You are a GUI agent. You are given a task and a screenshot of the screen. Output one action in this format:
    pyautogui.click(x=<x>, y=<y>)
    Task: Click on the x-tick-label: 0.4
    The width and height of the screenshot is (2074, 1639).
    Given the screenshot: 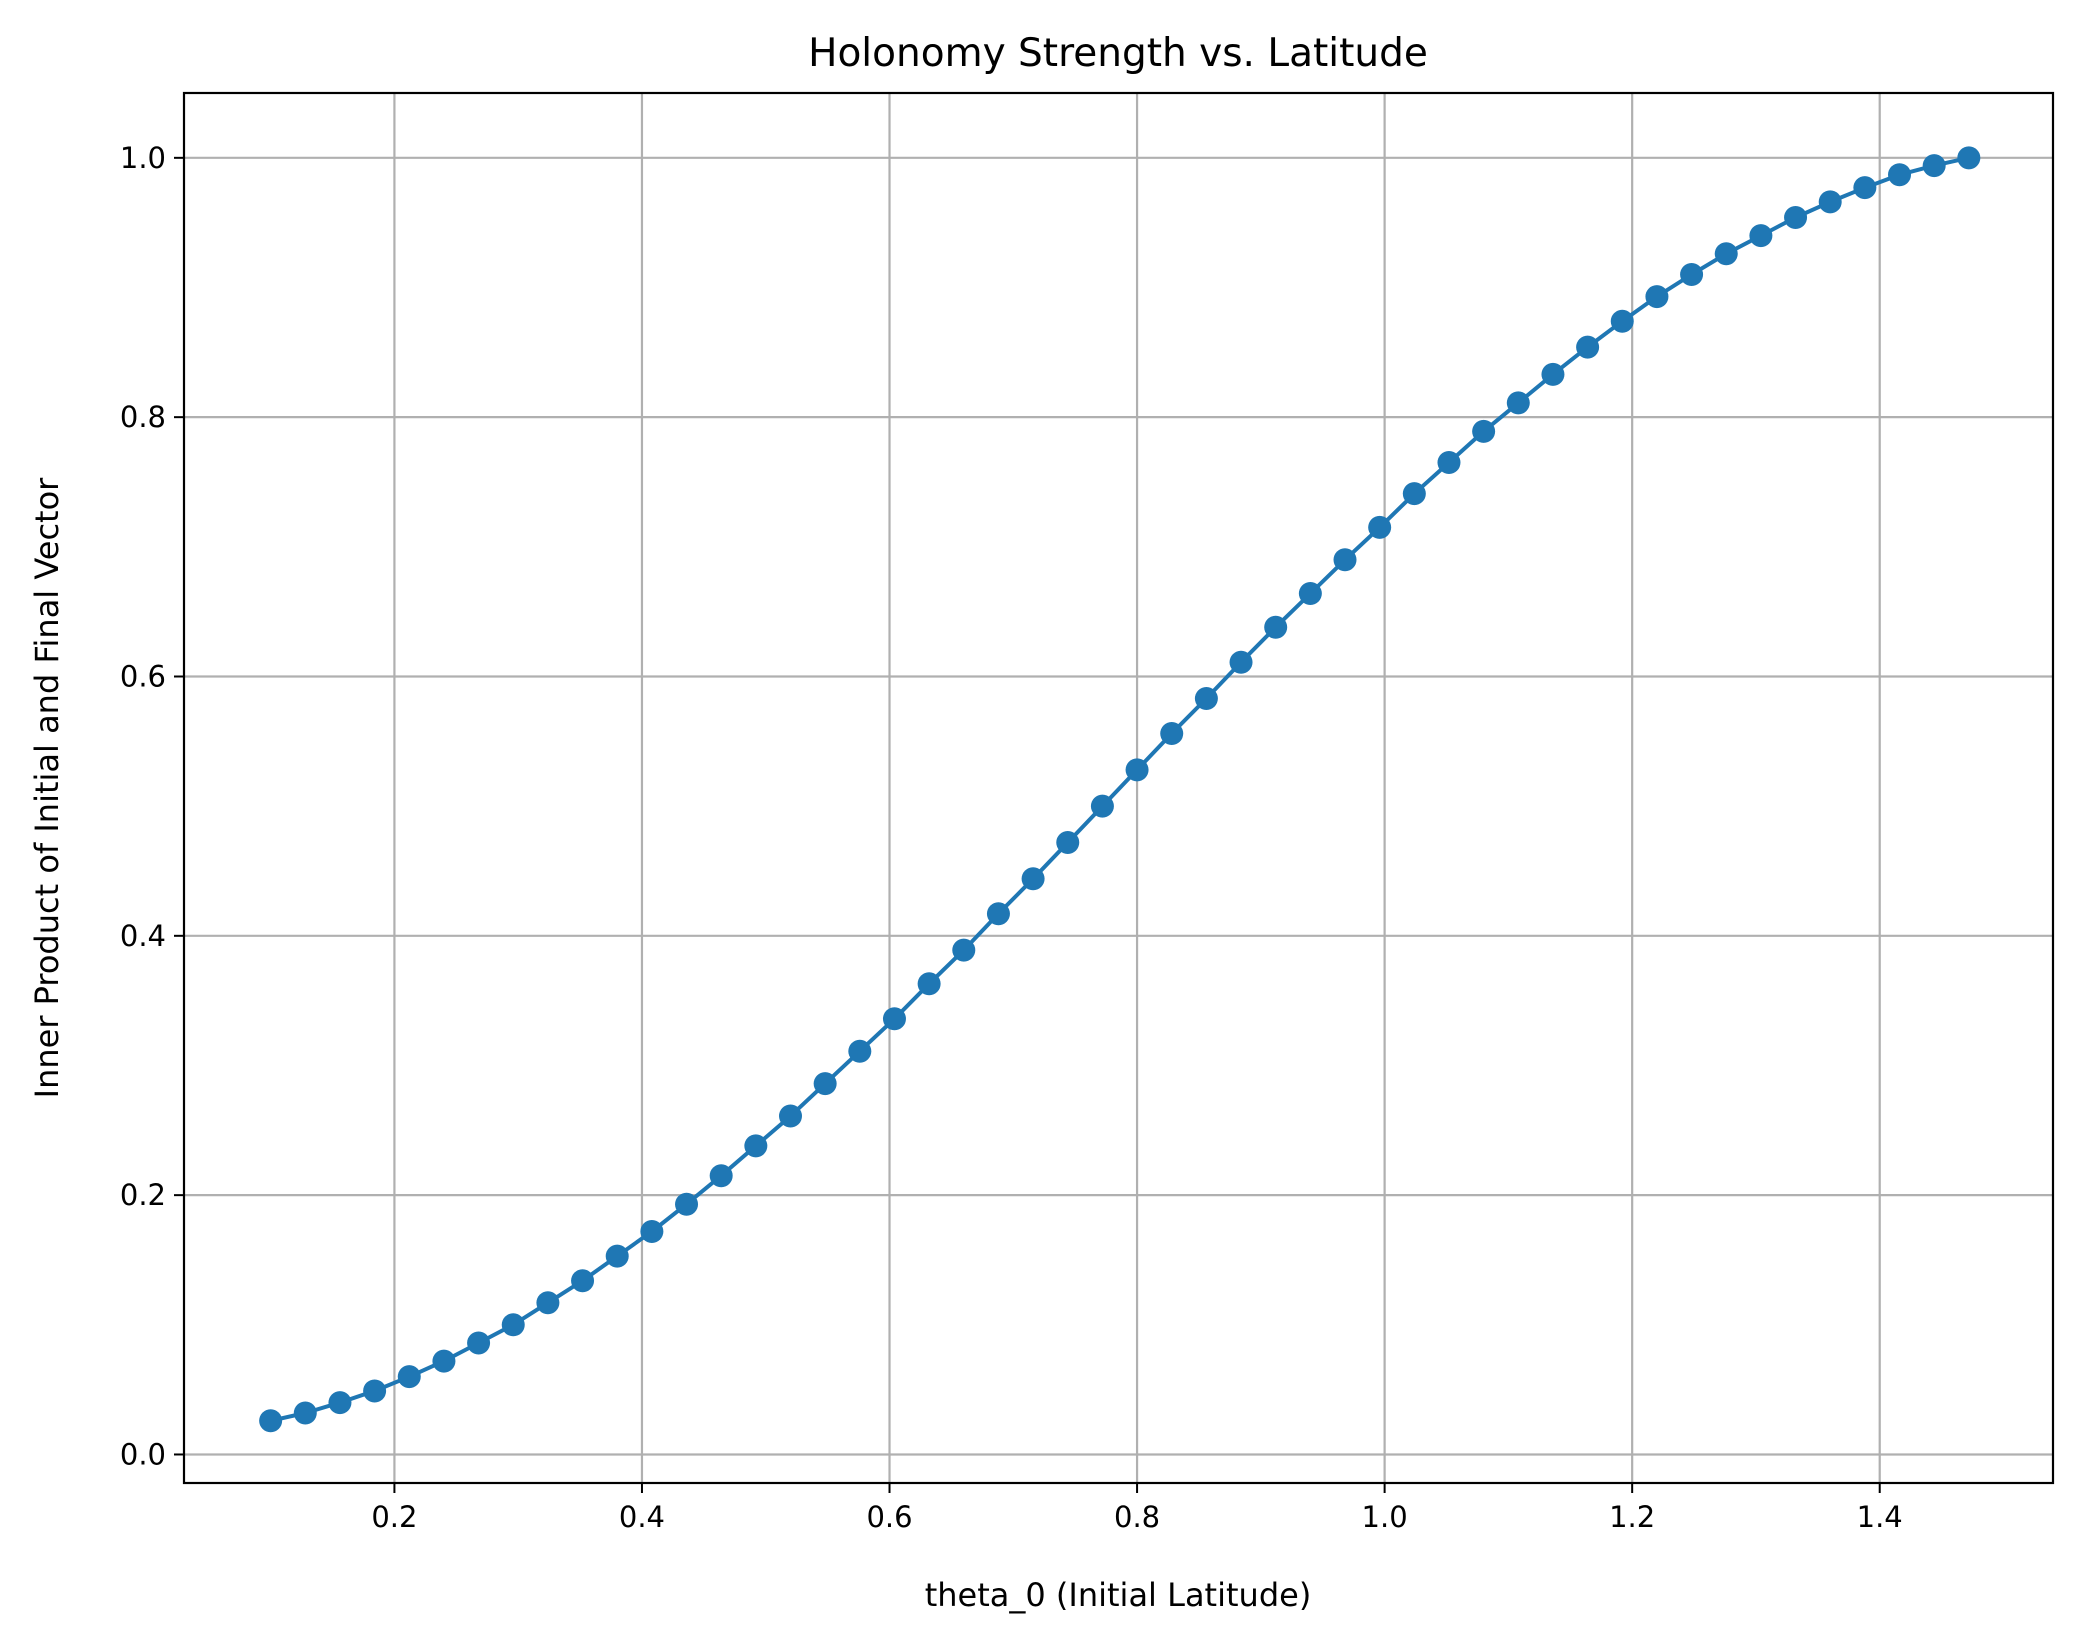 What is the action you would take?
    pyautogui.click(x=642, y=1517)
    